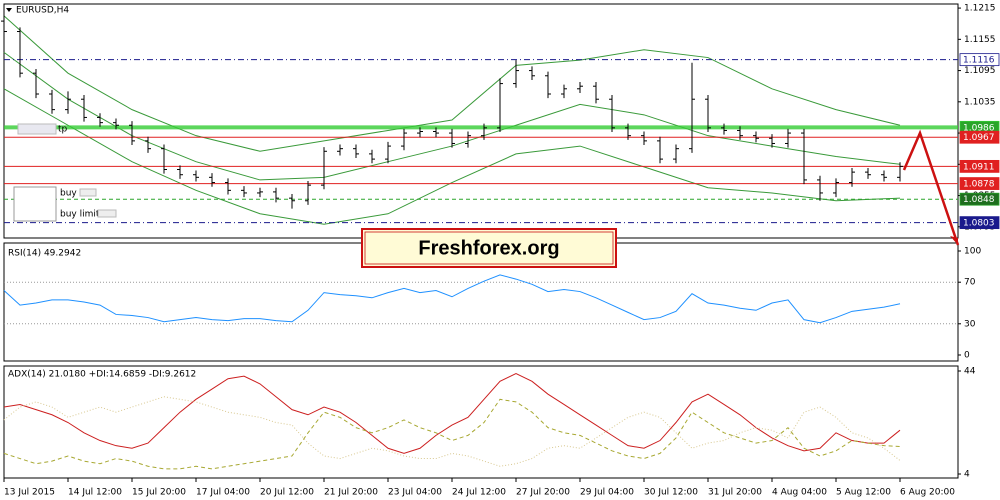  What do you see at coordinates (671, 493) in the screenshot?
I see `x-tick-label: 30 Jul 12:00` at bounding box center [671, 493].